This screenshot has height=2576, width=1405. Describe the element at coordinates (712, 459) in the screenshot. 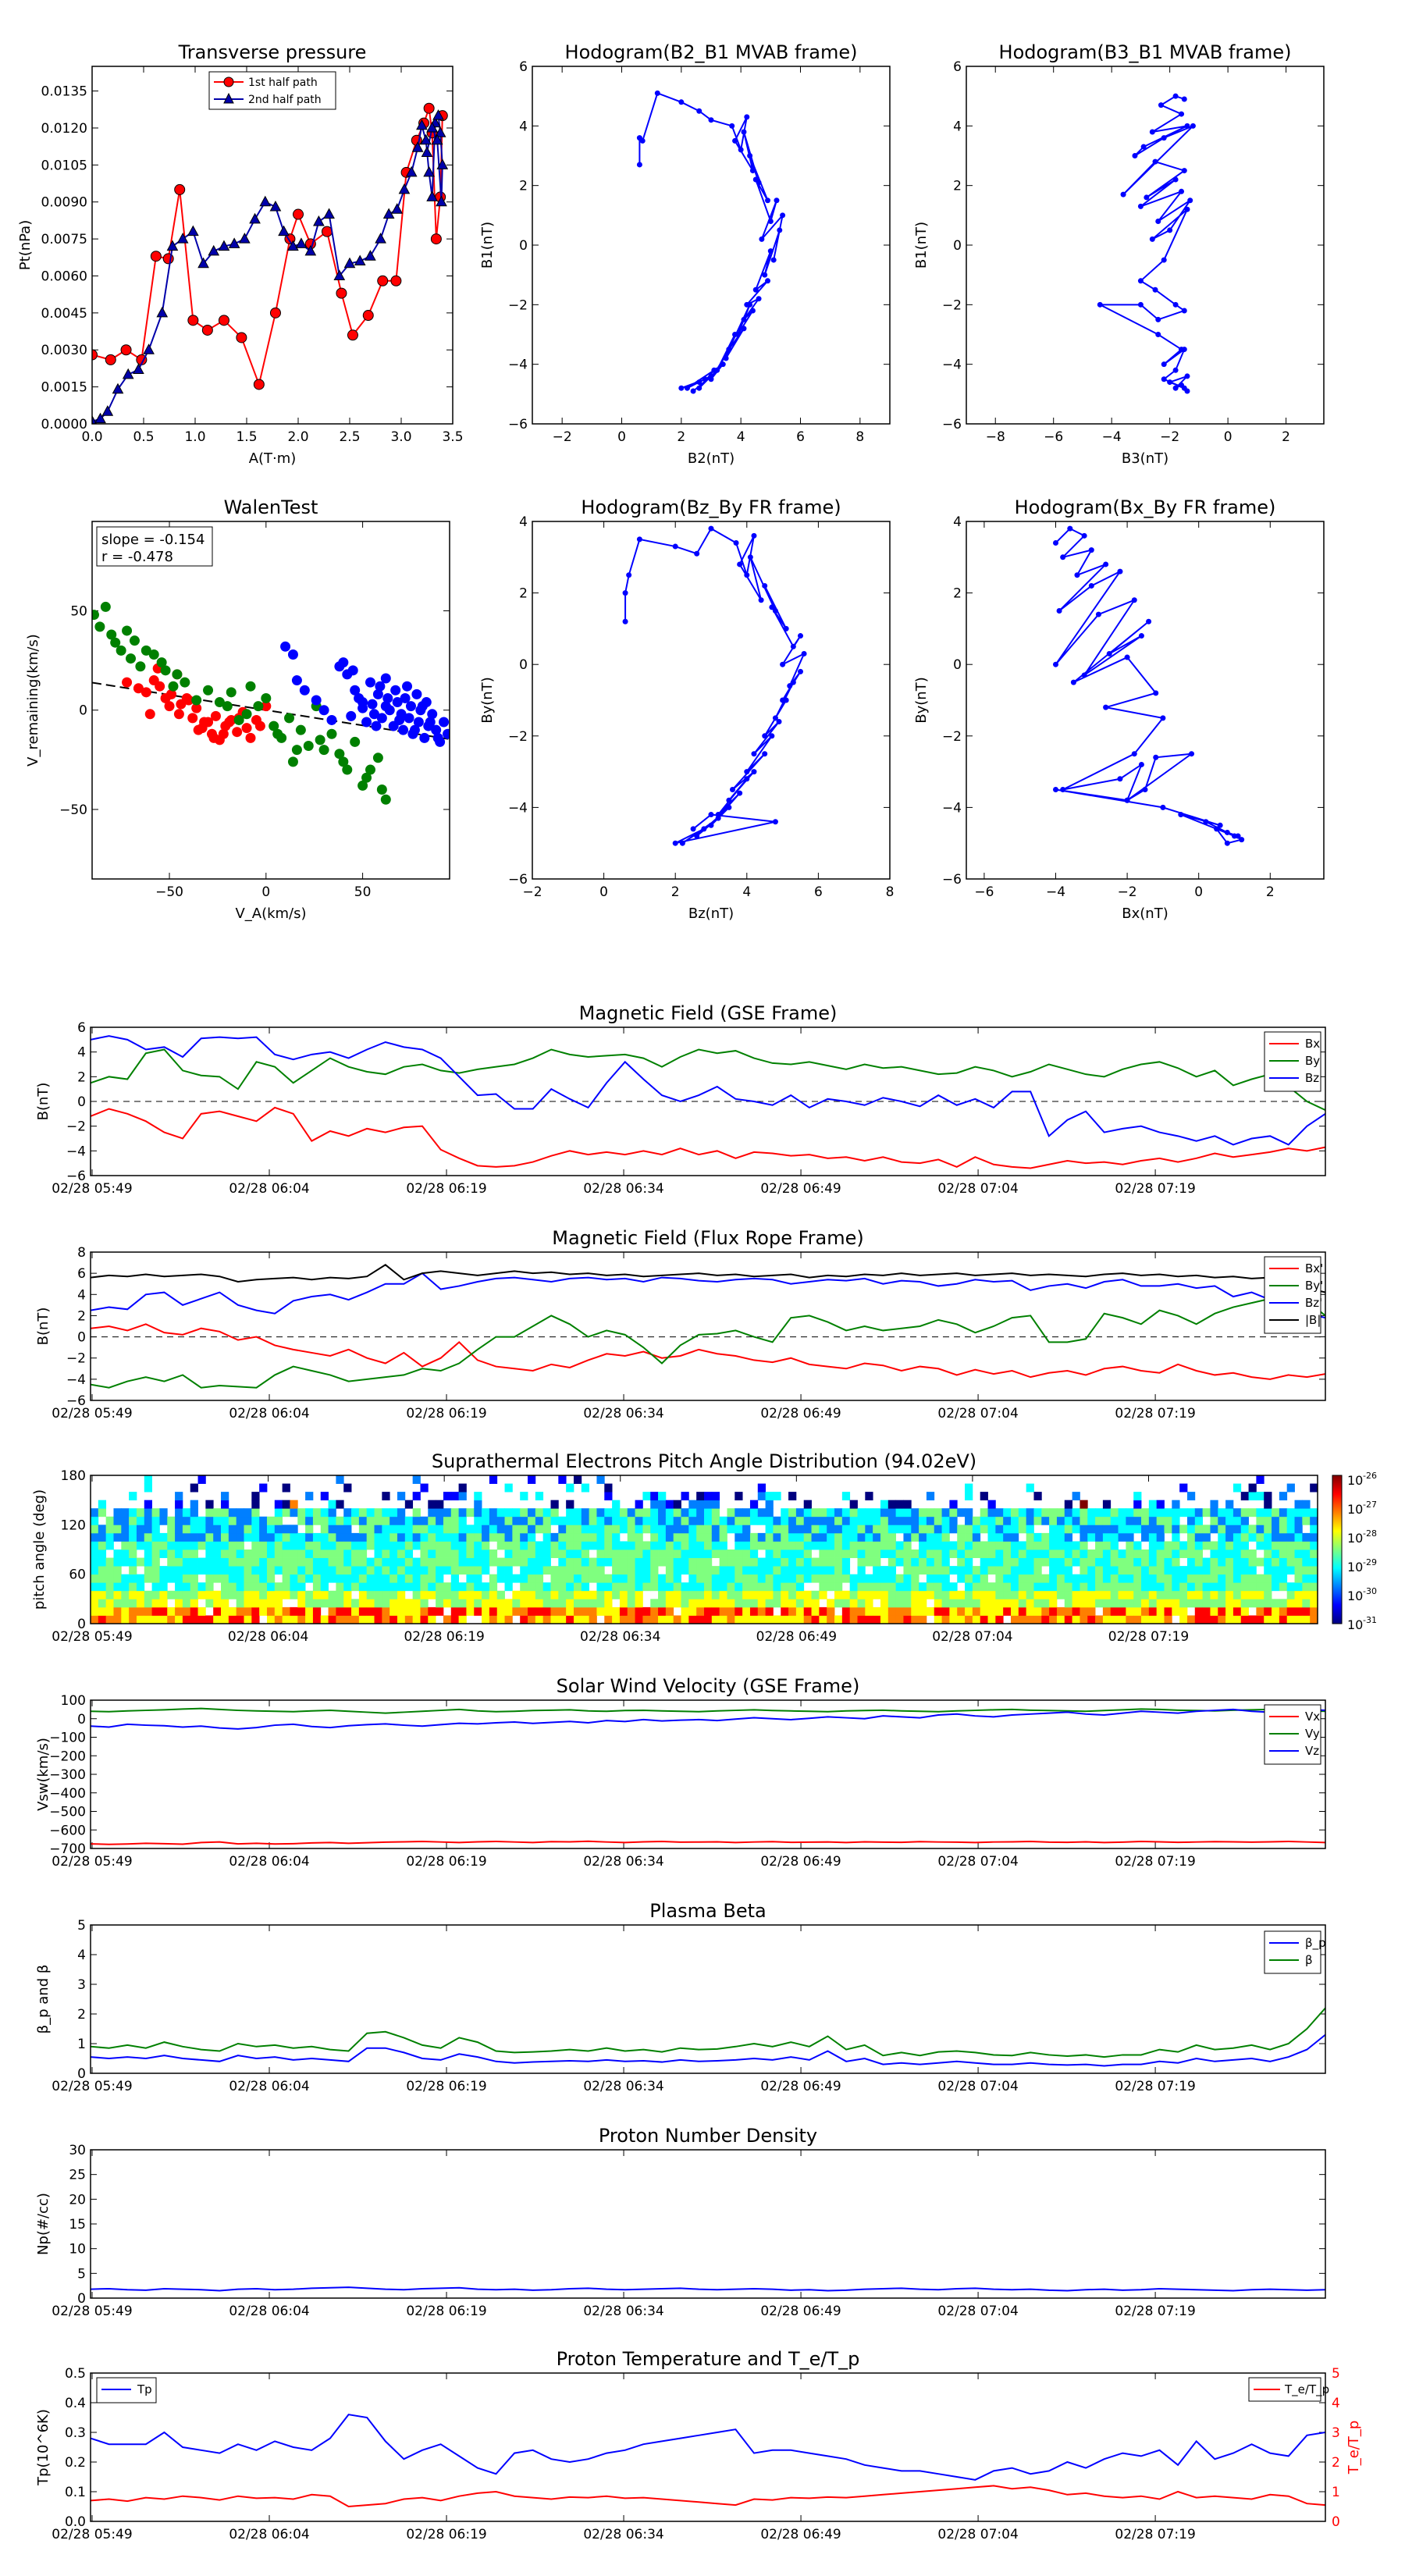

I see `x-axis-label: B2(nT)` at that location.